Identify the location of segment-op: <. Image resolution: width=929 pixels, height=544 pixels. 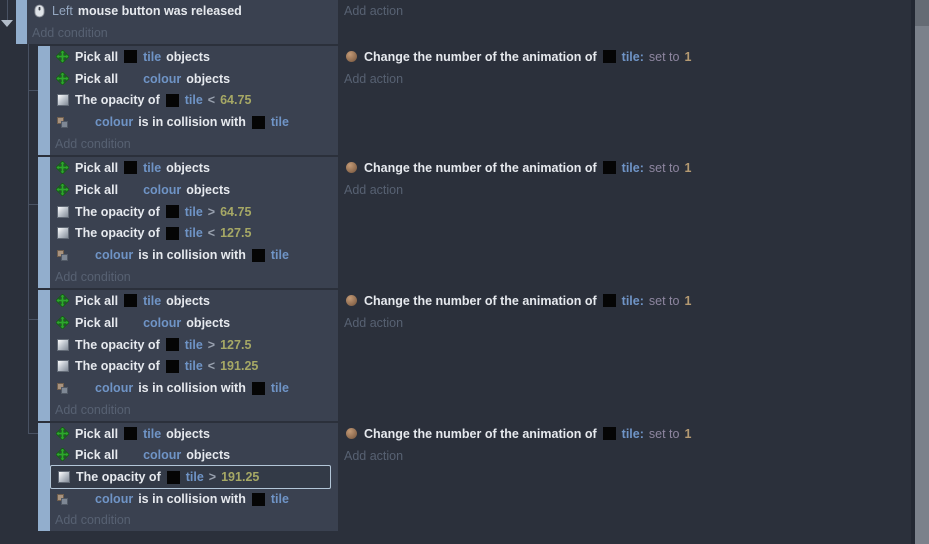
(211, 366).